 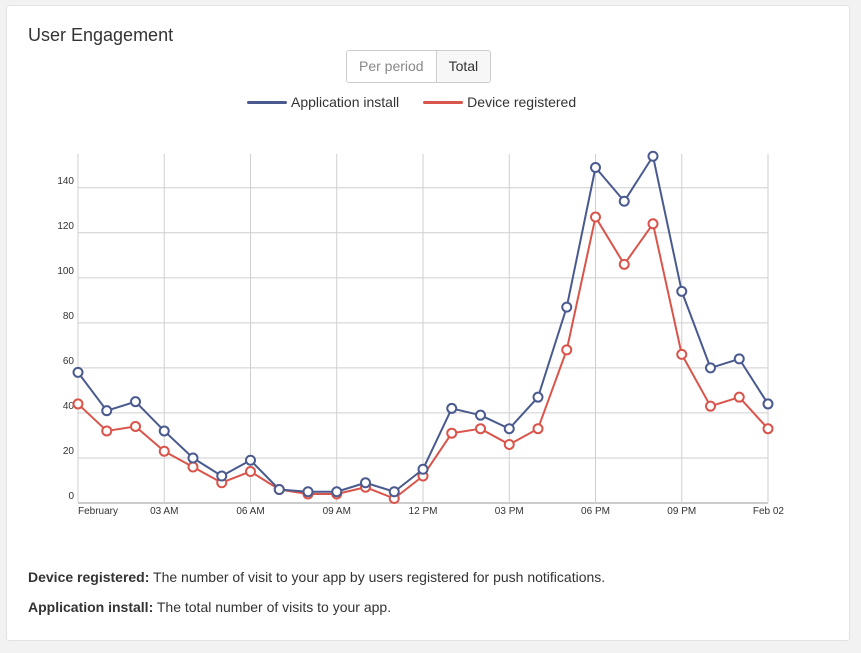 I want to click on legend-label-application-install: Application install, so click(x=345, y=102).